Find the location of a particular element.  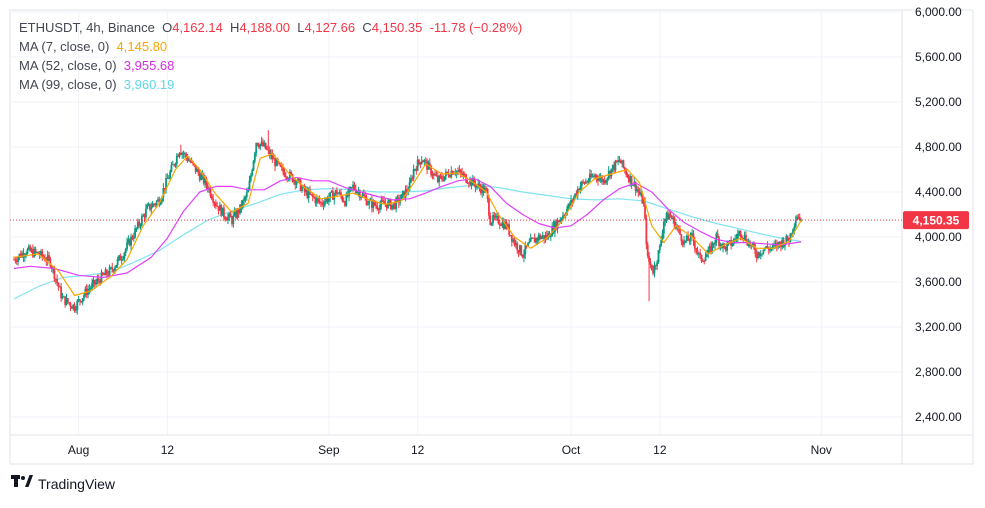

brand: TradingView is located at coordinates (63, 483).